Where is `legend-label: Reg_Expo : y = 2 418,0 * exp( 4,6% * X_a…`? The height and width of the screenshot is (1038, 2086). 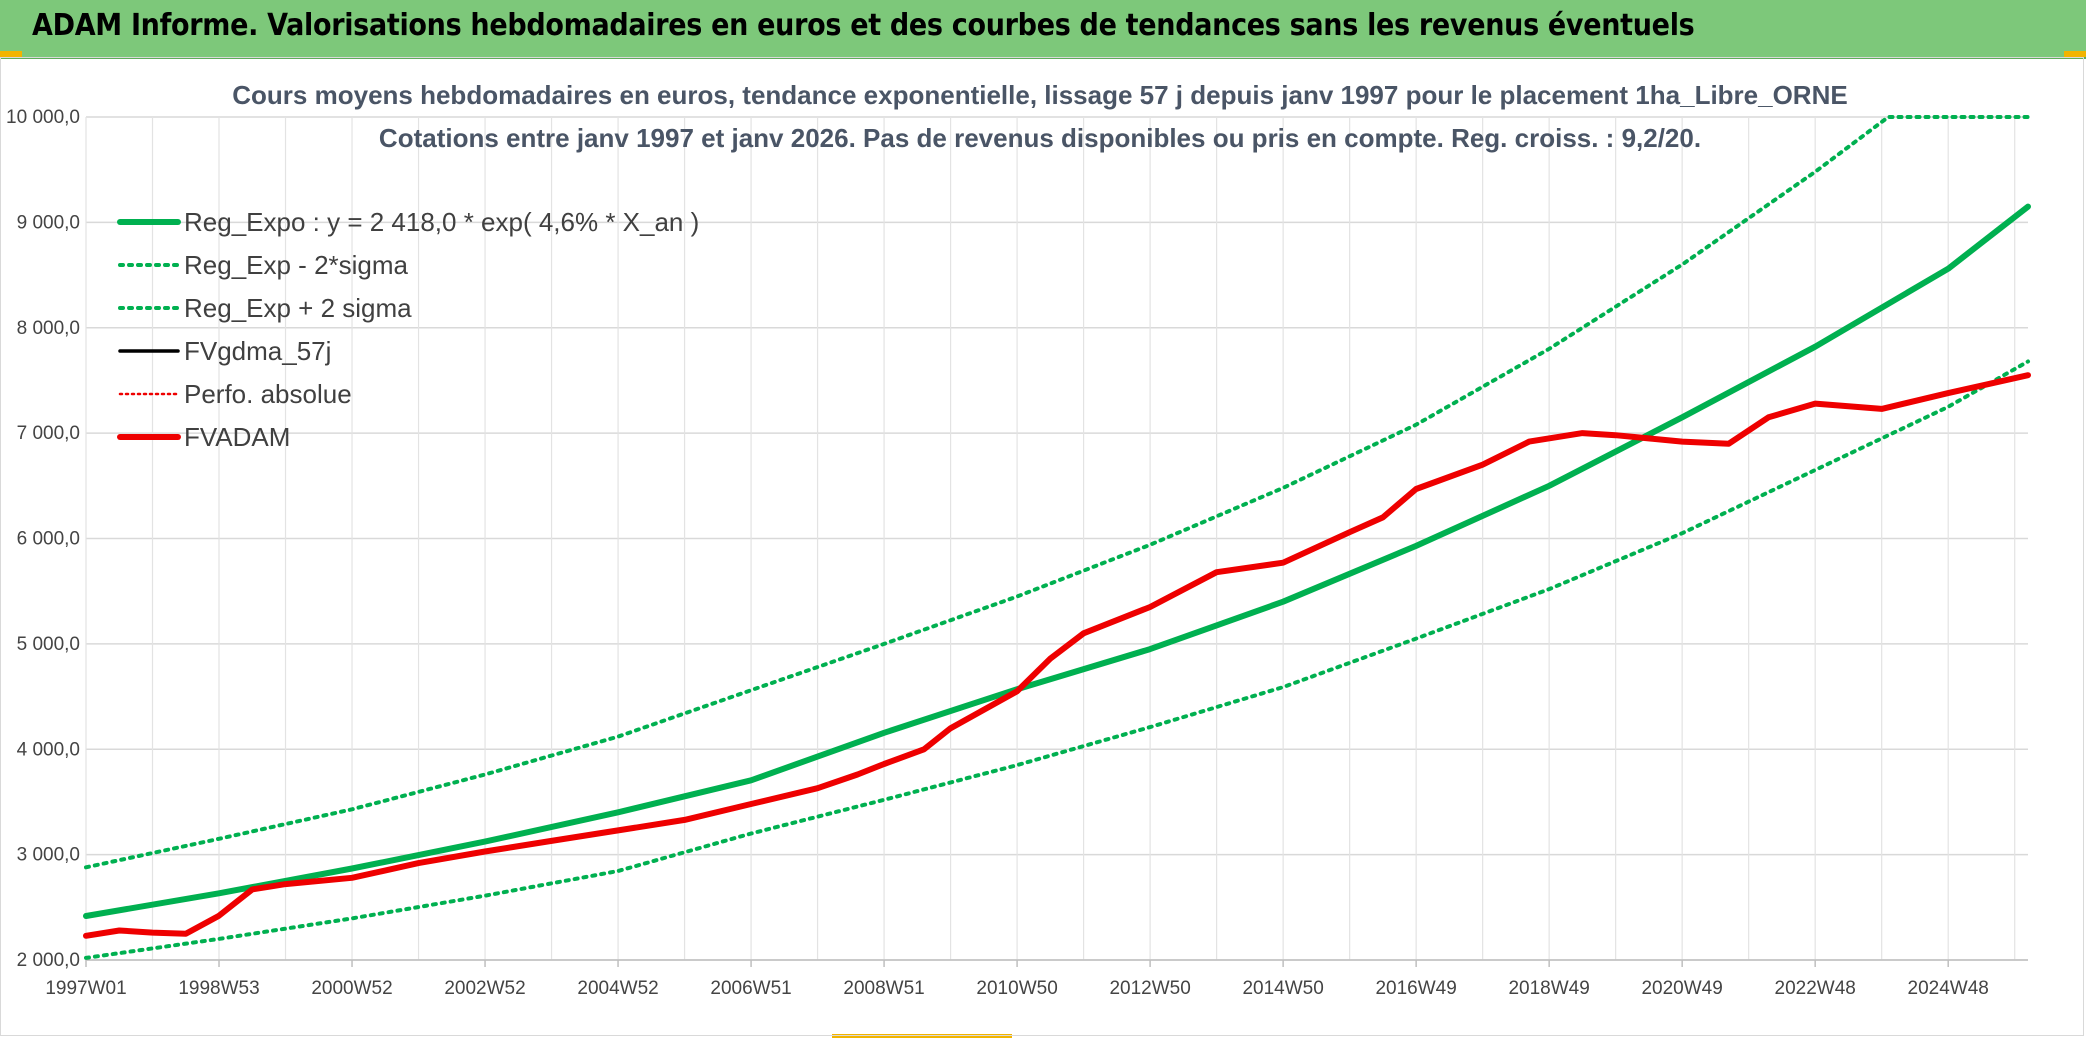
legend-label: Reg_Expo : y = 2 418,0 * exp( 4,6% * X_a… is located at coordinates (441, 222).